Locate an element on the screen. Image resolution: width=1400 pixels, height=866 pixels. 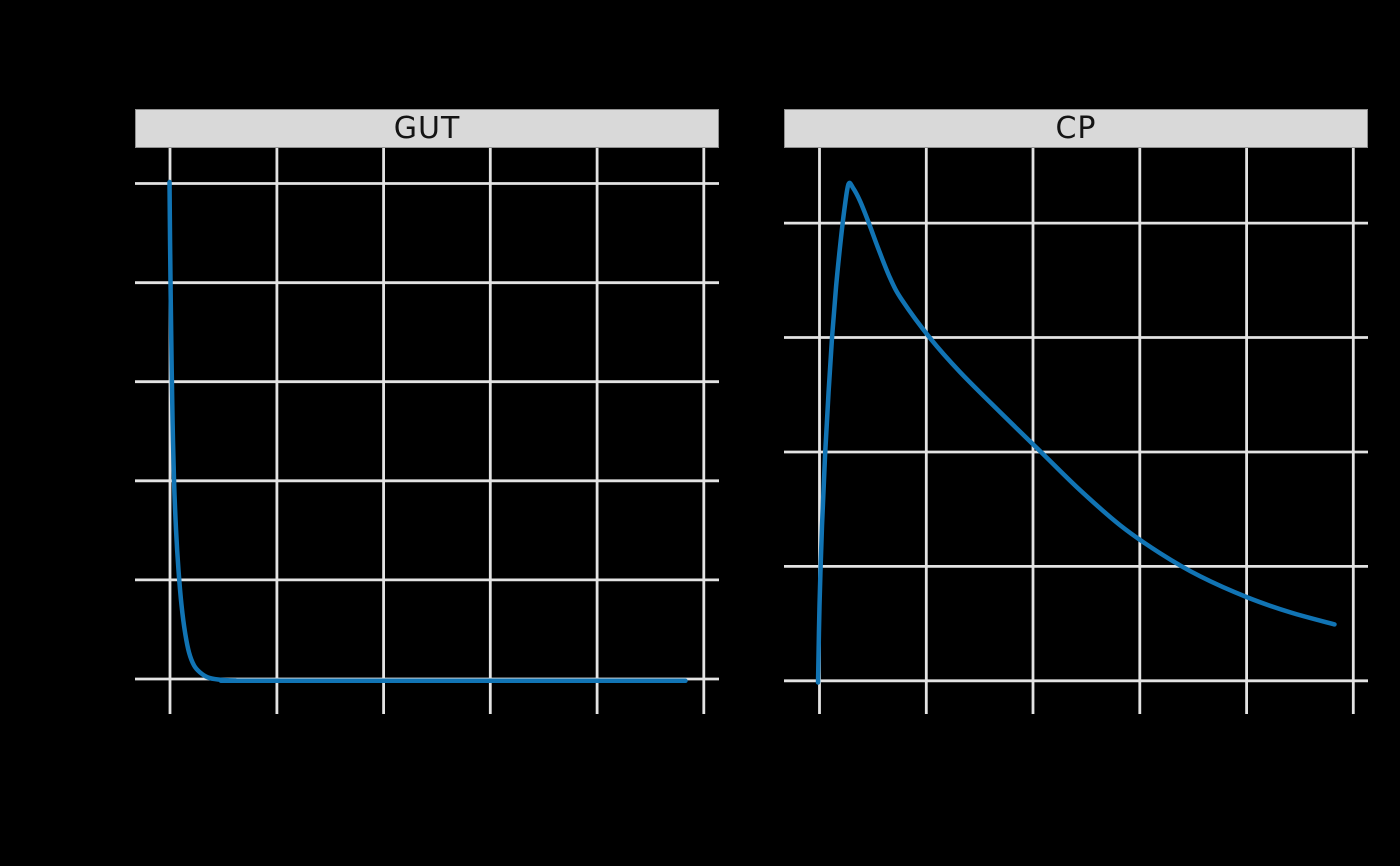
facet-strip-gut-label: GUT is located at coordinates (427, 128).